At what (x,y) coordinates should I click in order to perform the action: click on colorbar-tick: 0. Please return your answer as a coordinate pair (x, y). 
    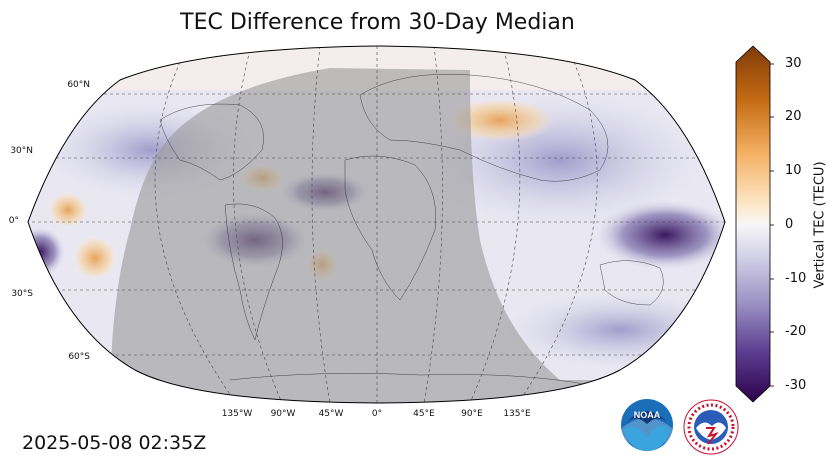
    Looking at the image, I should click on (789, 224).